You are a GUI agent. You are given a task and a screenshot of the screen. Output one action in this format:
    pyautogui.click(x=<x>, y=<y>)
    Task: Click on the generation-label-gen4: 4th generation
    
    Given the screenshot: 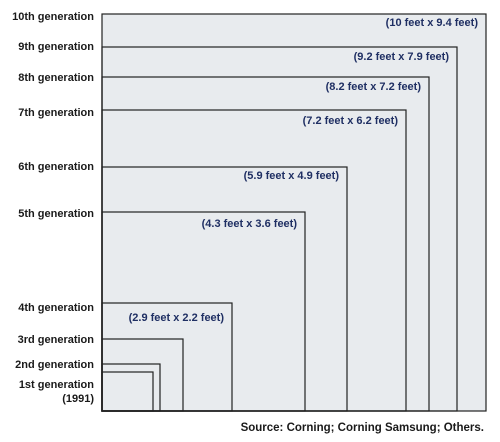 What is the action you would take?
    pyautogui.click(x=56, y=308)
    